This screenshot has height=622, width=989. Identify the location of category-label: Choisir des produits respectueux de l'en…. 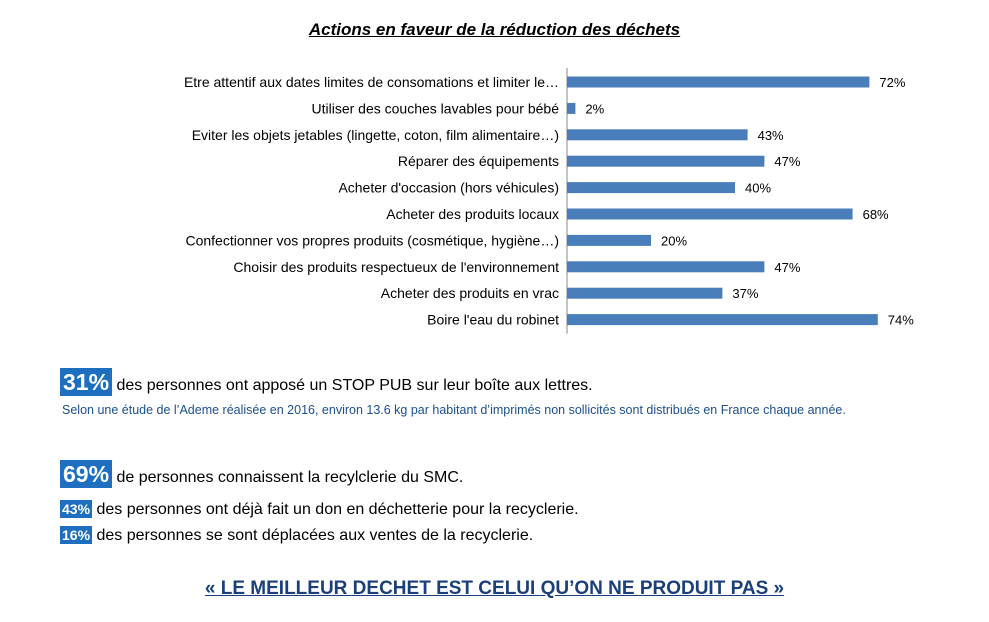
(396, 267).